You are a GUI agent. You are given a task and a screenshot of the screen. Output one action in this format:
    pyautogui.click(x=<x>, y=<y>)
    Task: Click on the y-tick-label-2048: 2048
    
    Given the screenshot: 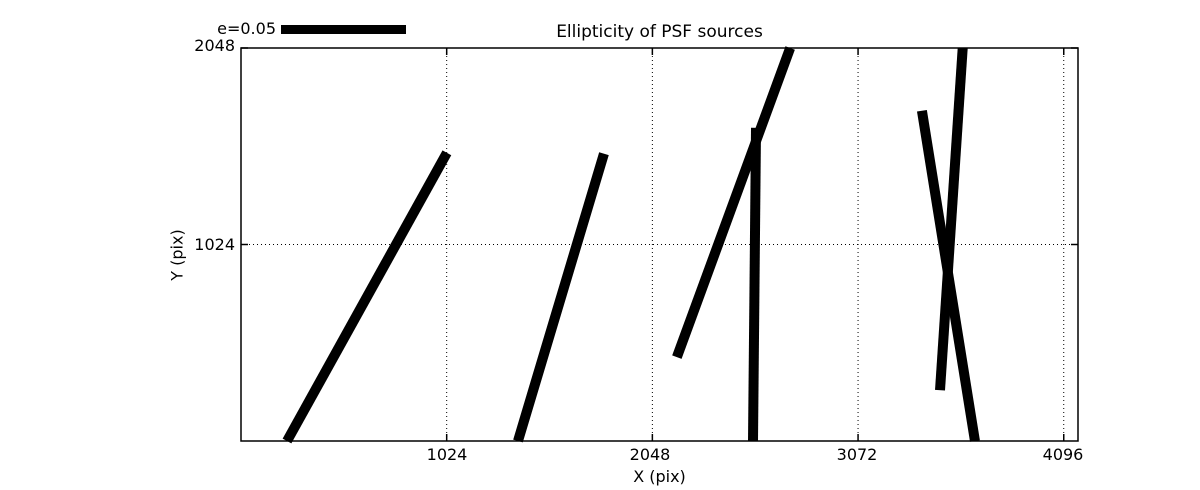 What is the action you would take?
    pyautogui.click(x=214, y=45)
    